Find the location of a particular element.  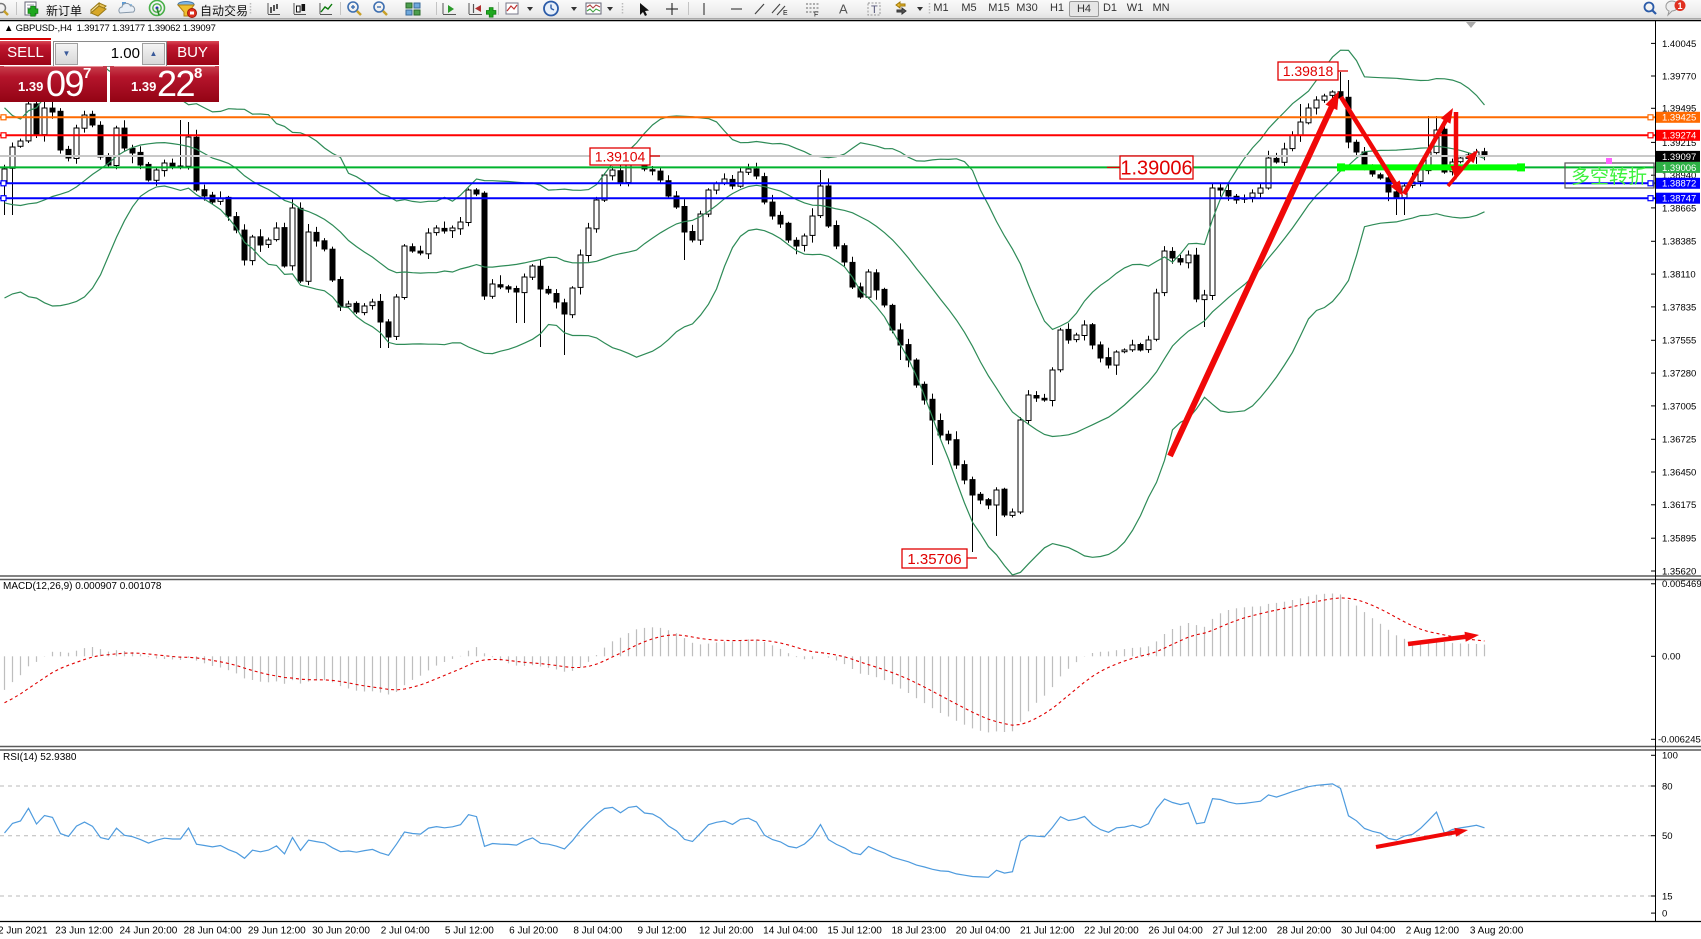

svg-text: 1.36175 is located at coordinates (1679, 505).